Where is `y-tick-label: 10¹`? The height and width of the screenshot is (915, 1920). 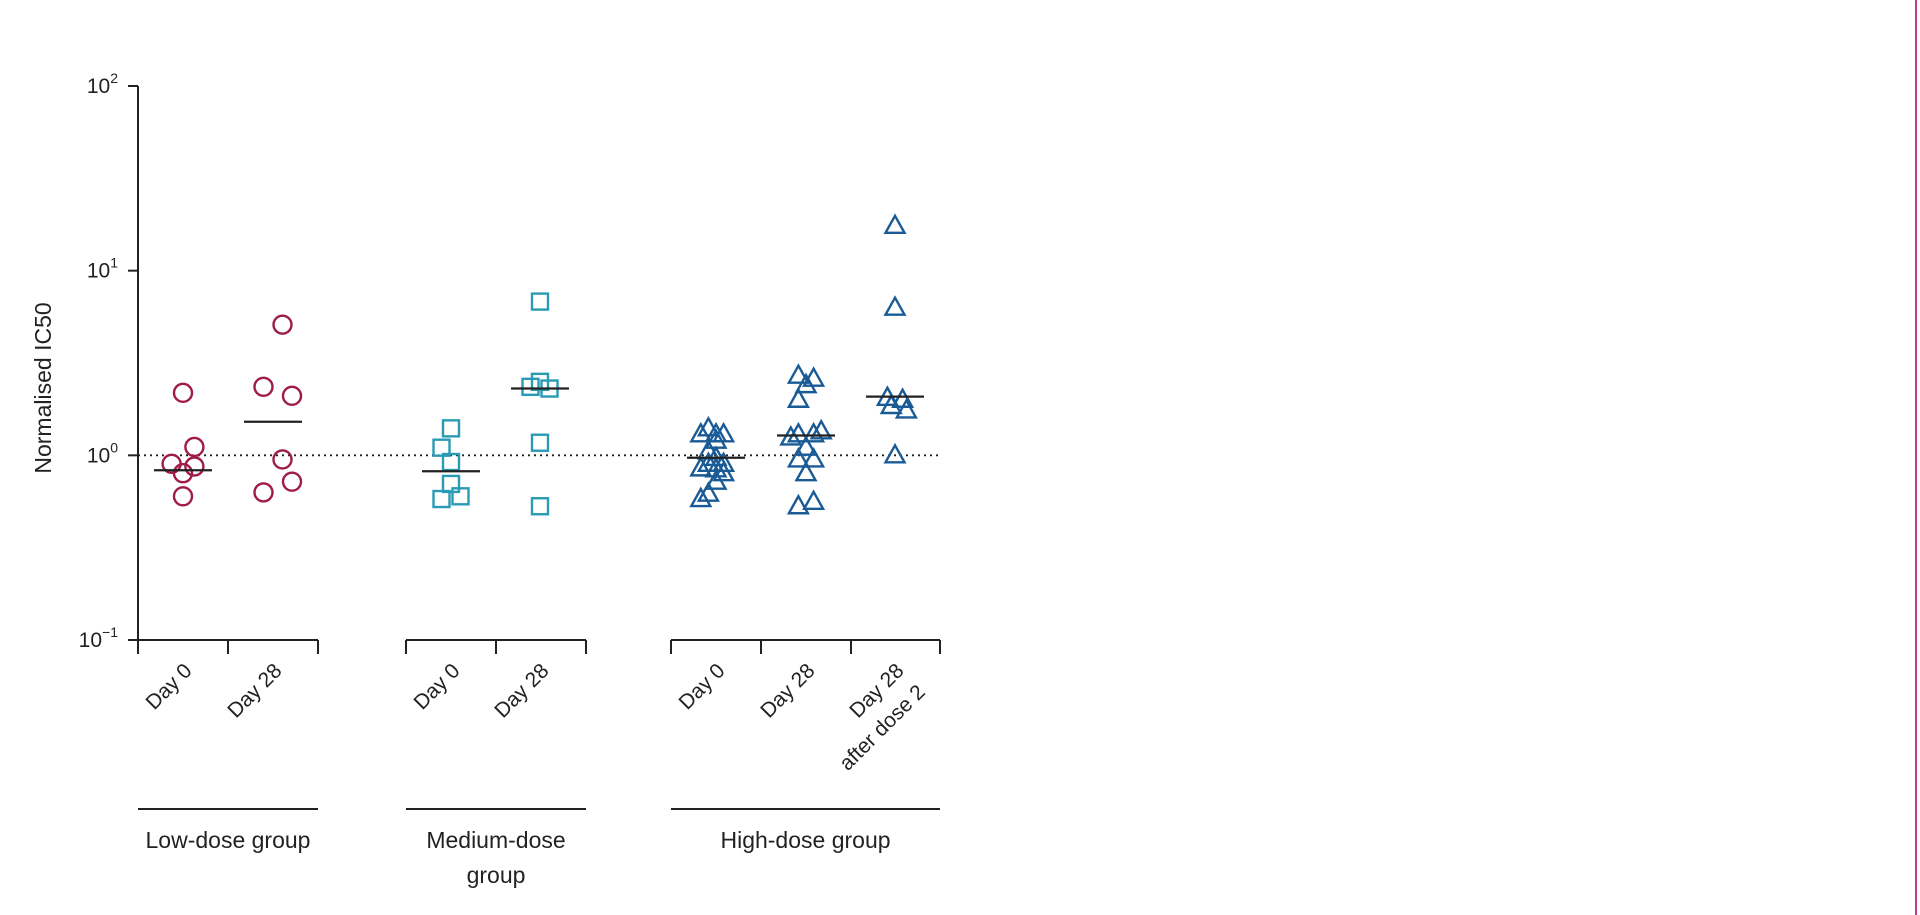 y-tick-label: 10¹ is located at coordinates (102, 269).